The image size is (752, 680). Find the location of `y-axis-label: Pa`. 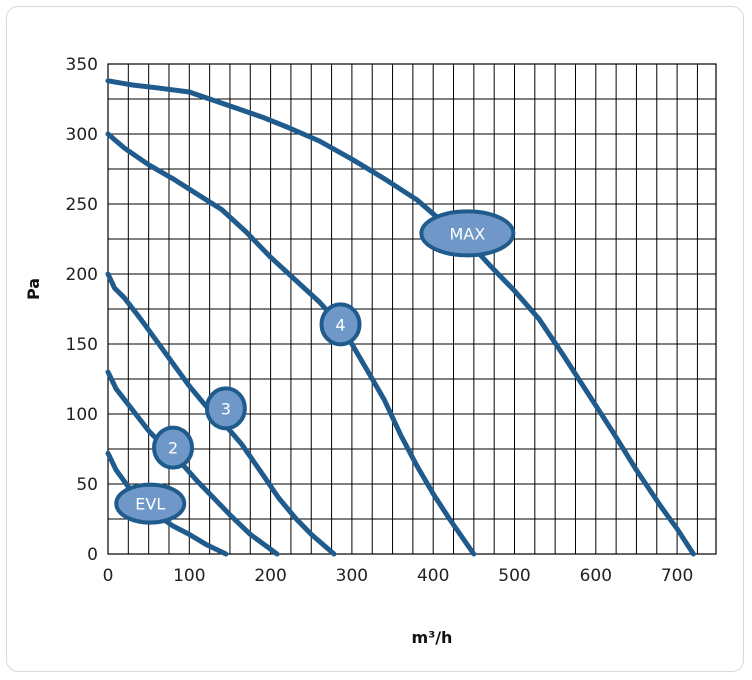

y-axis-label: Pa is located at coordinates (33, 289).